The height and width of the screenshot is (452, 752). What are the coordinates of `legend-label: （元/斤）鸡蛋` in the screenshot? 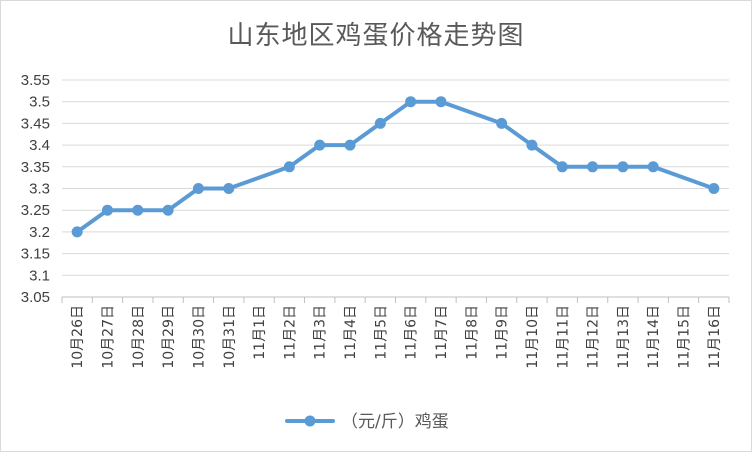 It's located at (395, 422).